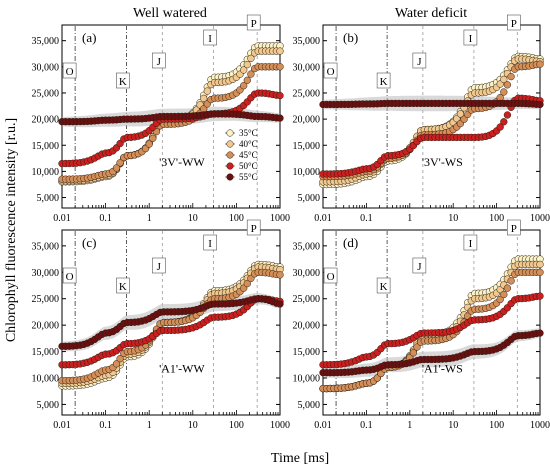 This screenshot has height=470, width=550. I want to click on condition-label: 'A1'-WW, so click(182, 368).